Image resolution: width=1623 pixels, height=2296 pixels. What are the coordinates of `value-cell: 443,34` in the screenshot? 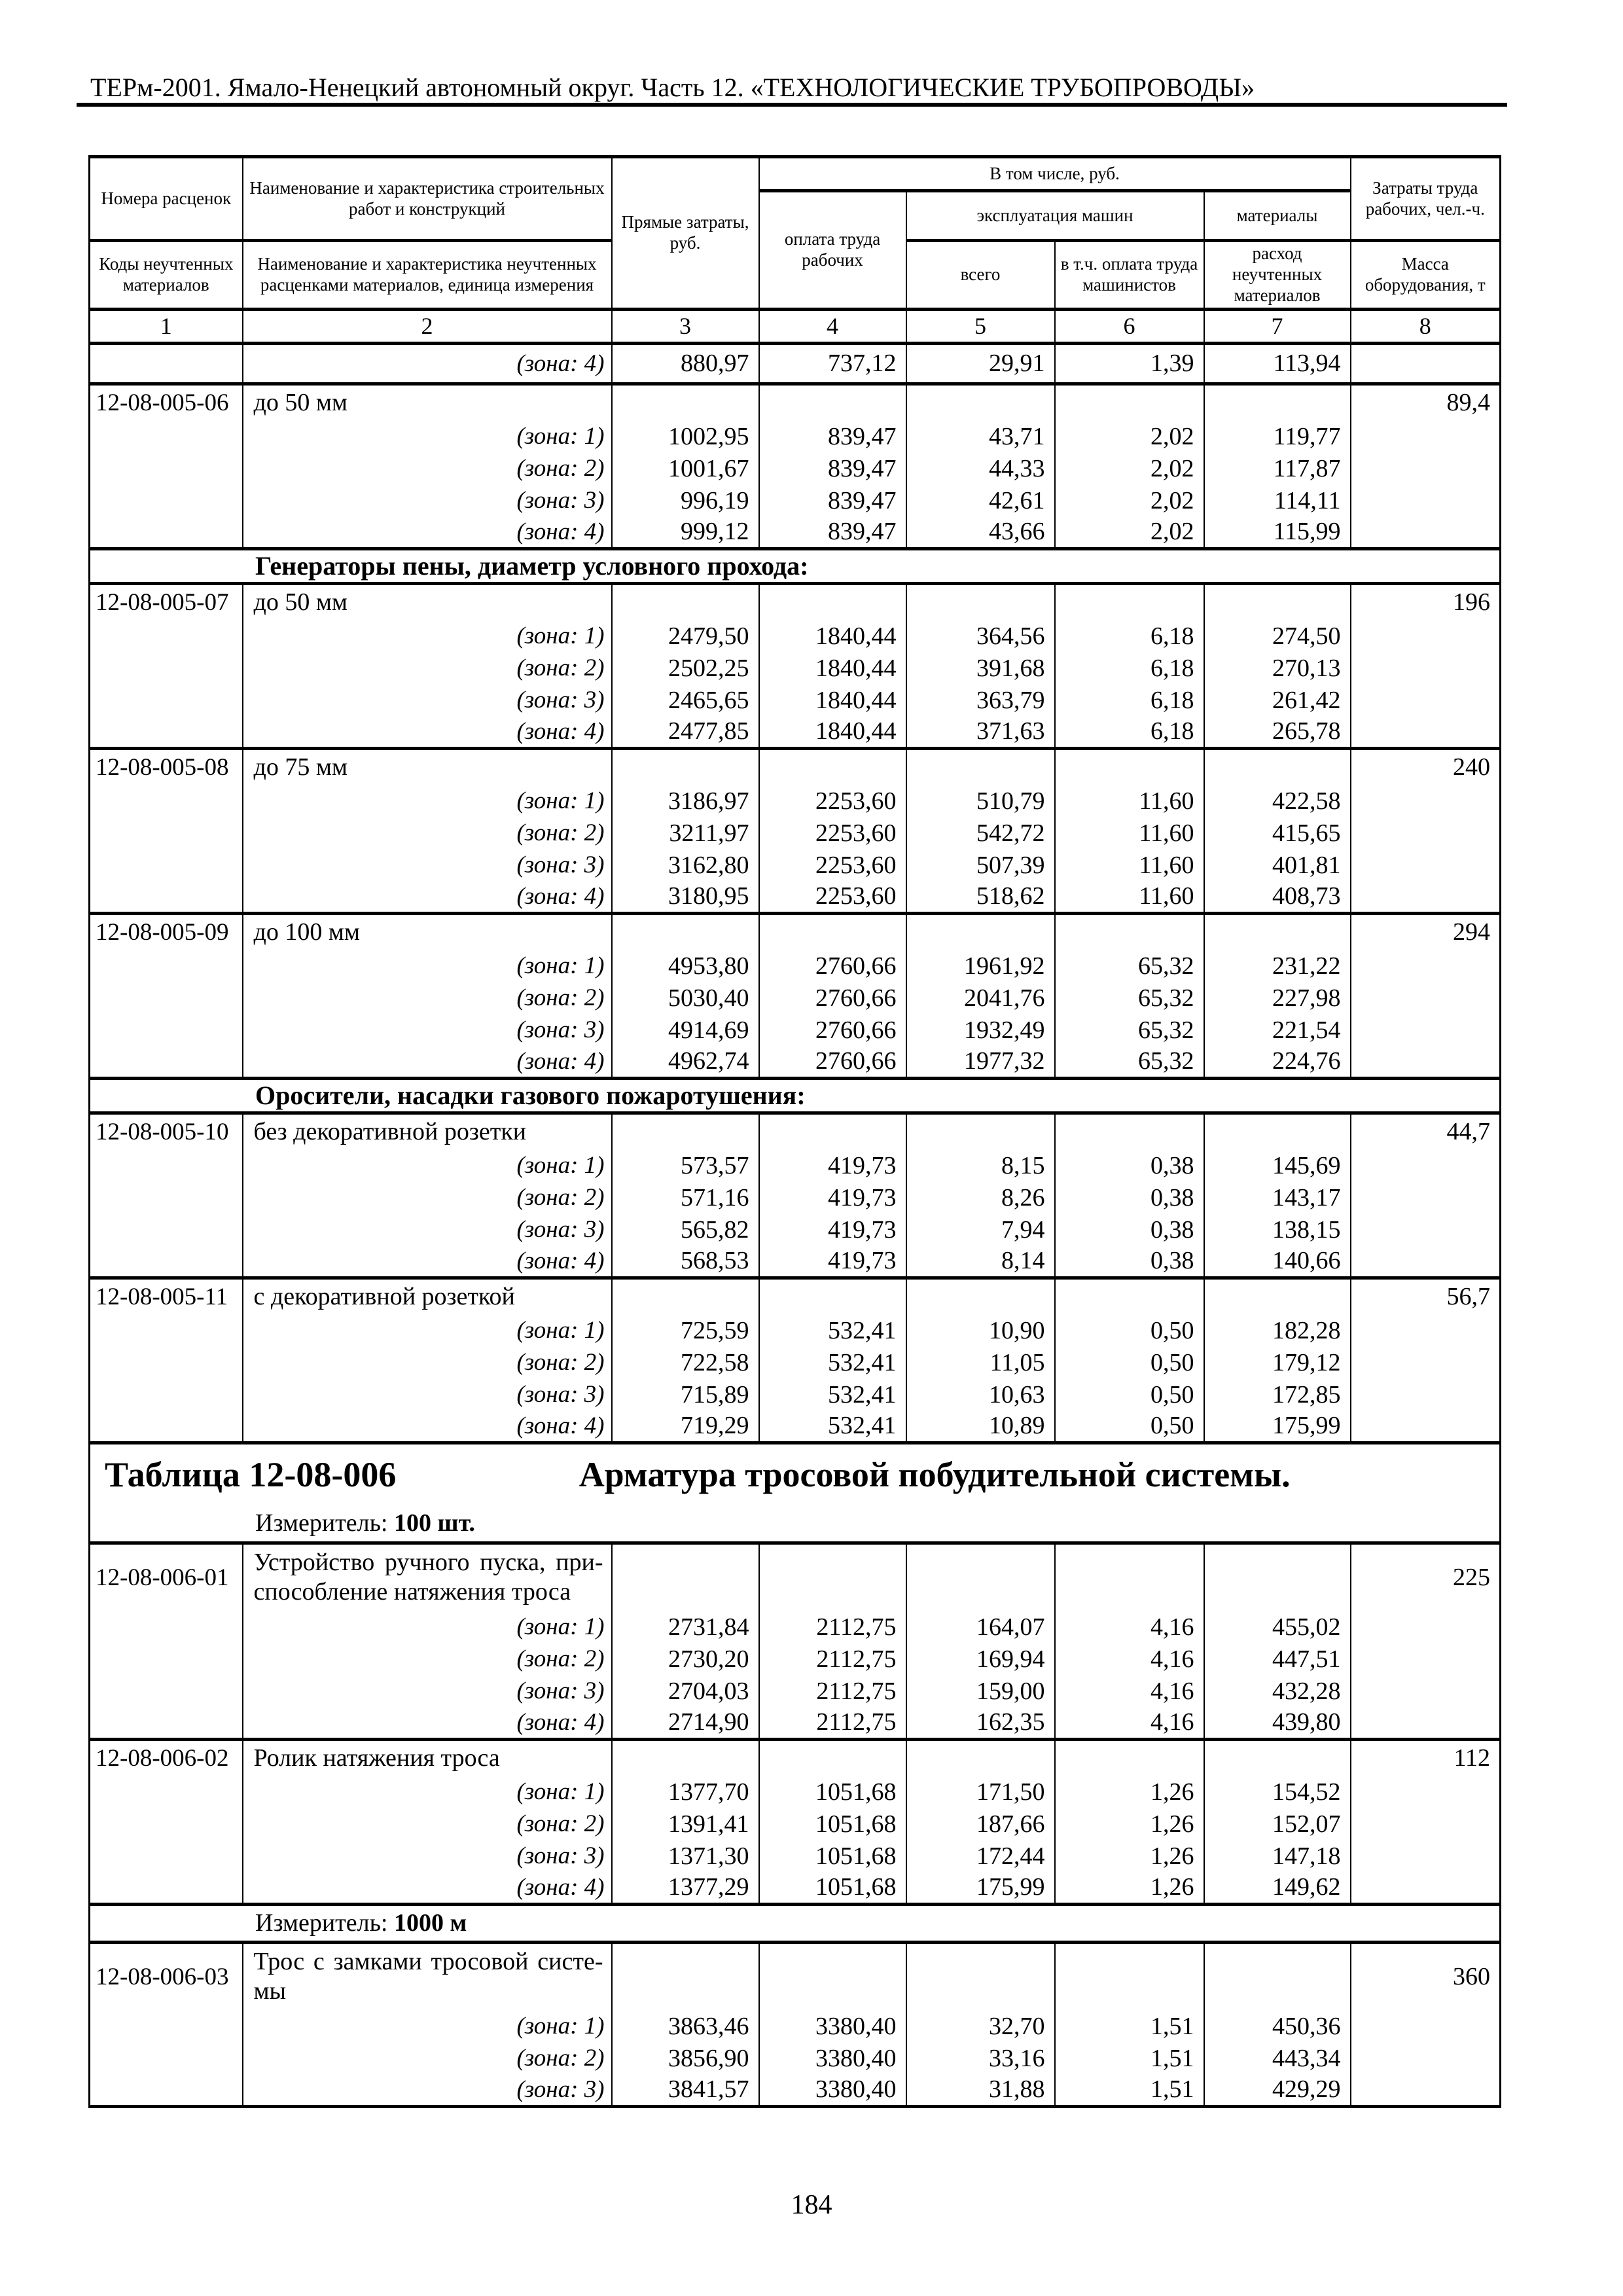 It's located at (1277, 2058).